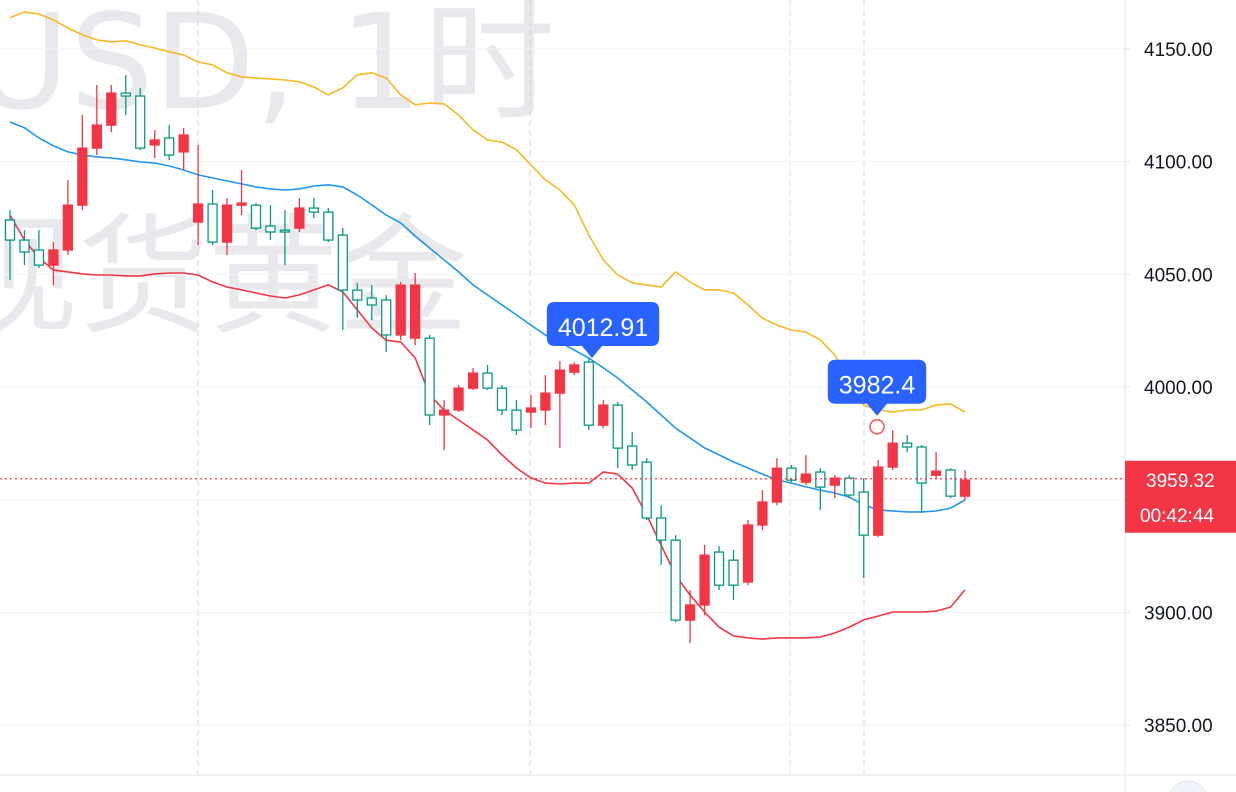 The image size is (1236, 792). What do you see at coordinates (1178, 50) in the screenshot?
I see `y-tick-label: 4150.00` at bounding box center [1178, 50].